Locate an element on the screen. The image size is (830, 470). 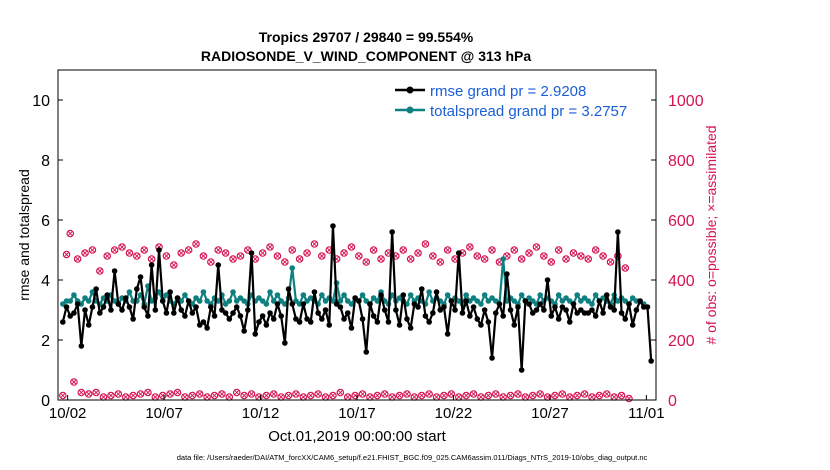
y-tick-label: 2 is located at coordinates (45, 341).